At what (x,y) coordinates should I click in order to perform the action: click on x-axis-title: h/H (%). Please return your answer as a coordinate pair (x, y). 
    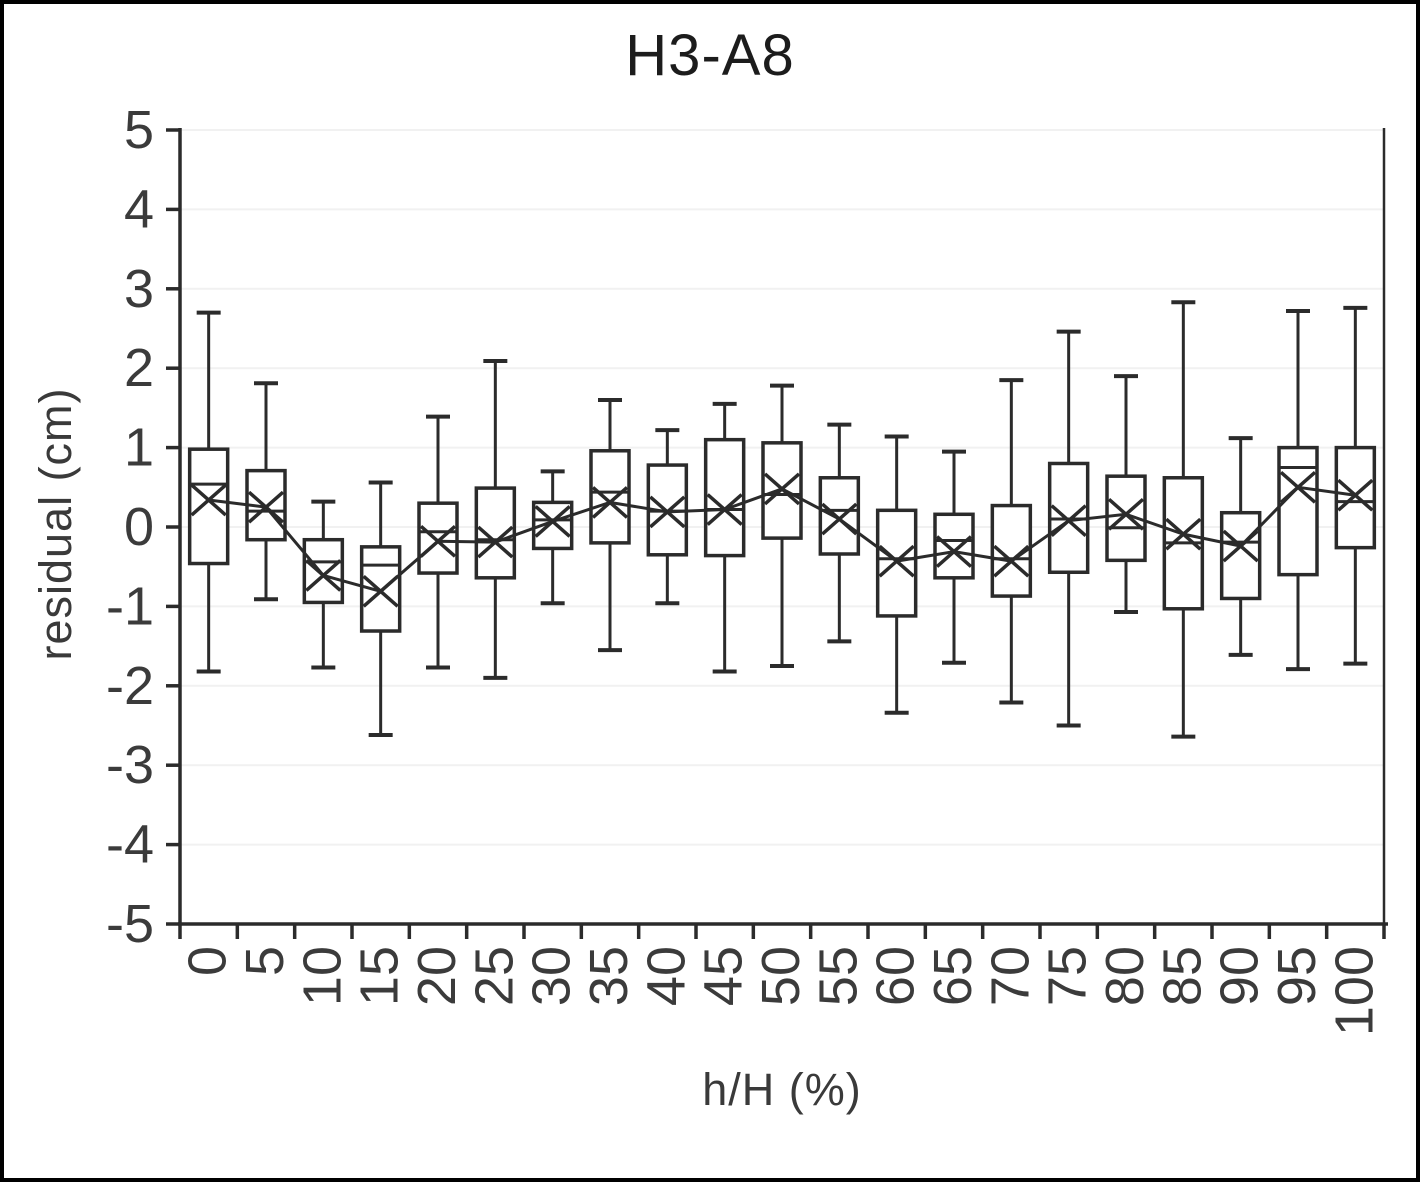
    Looking at the image, I should click on (782, 1089).